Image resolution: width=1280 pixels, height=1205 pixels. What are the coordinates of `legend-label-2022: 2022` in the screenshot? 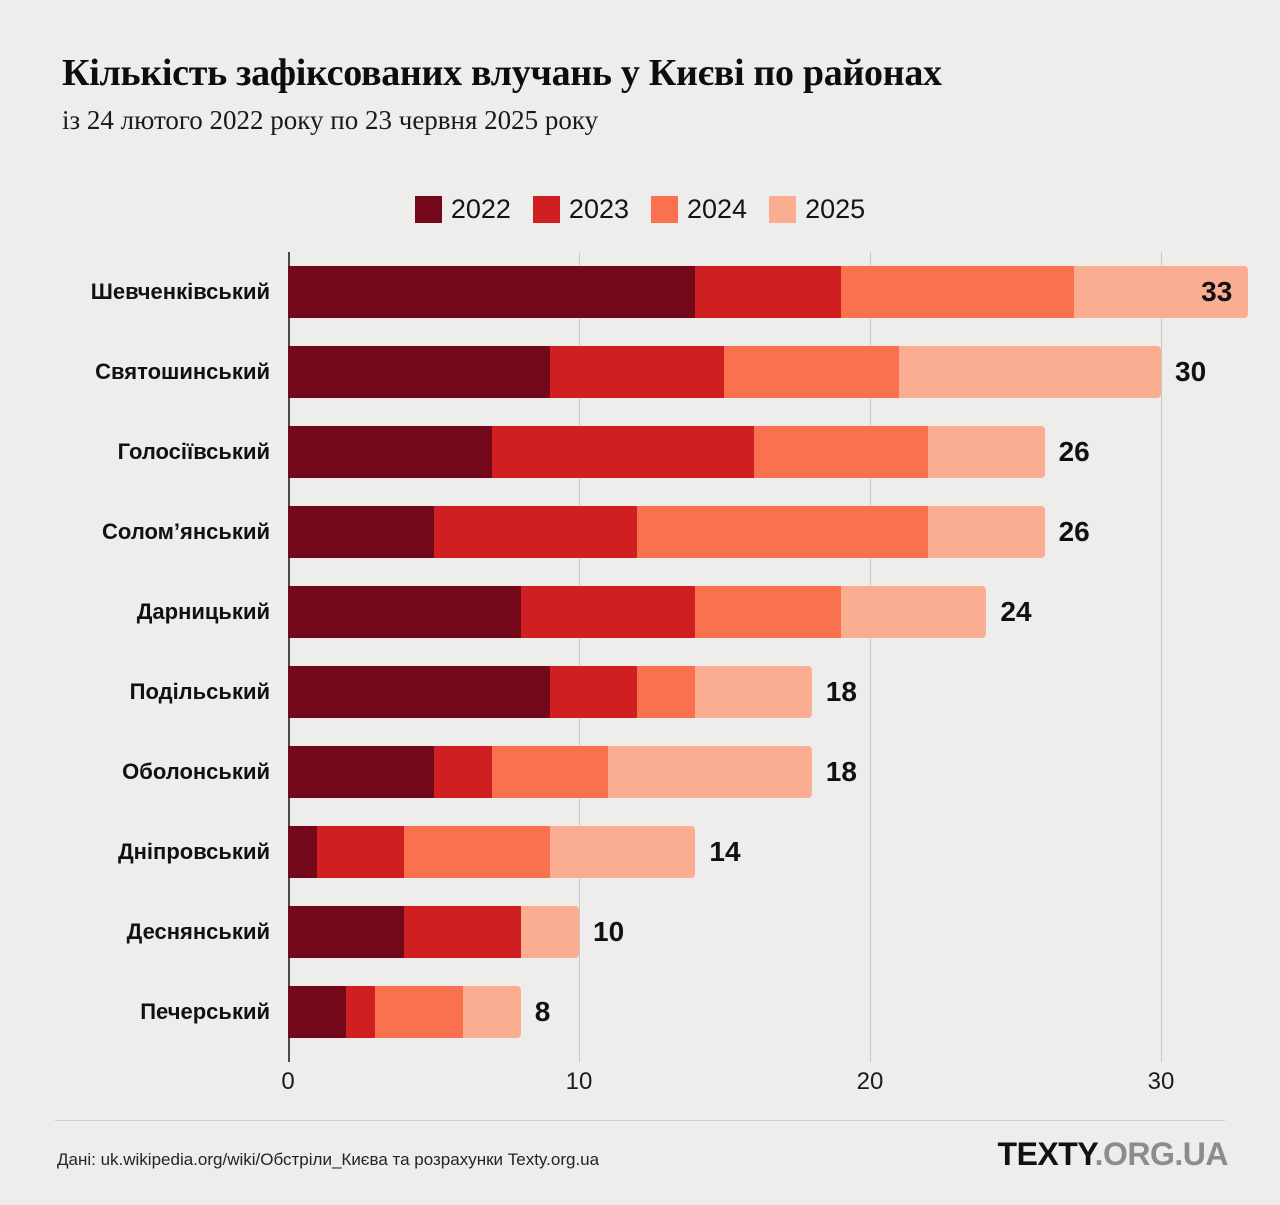 It's located at (480, 209).